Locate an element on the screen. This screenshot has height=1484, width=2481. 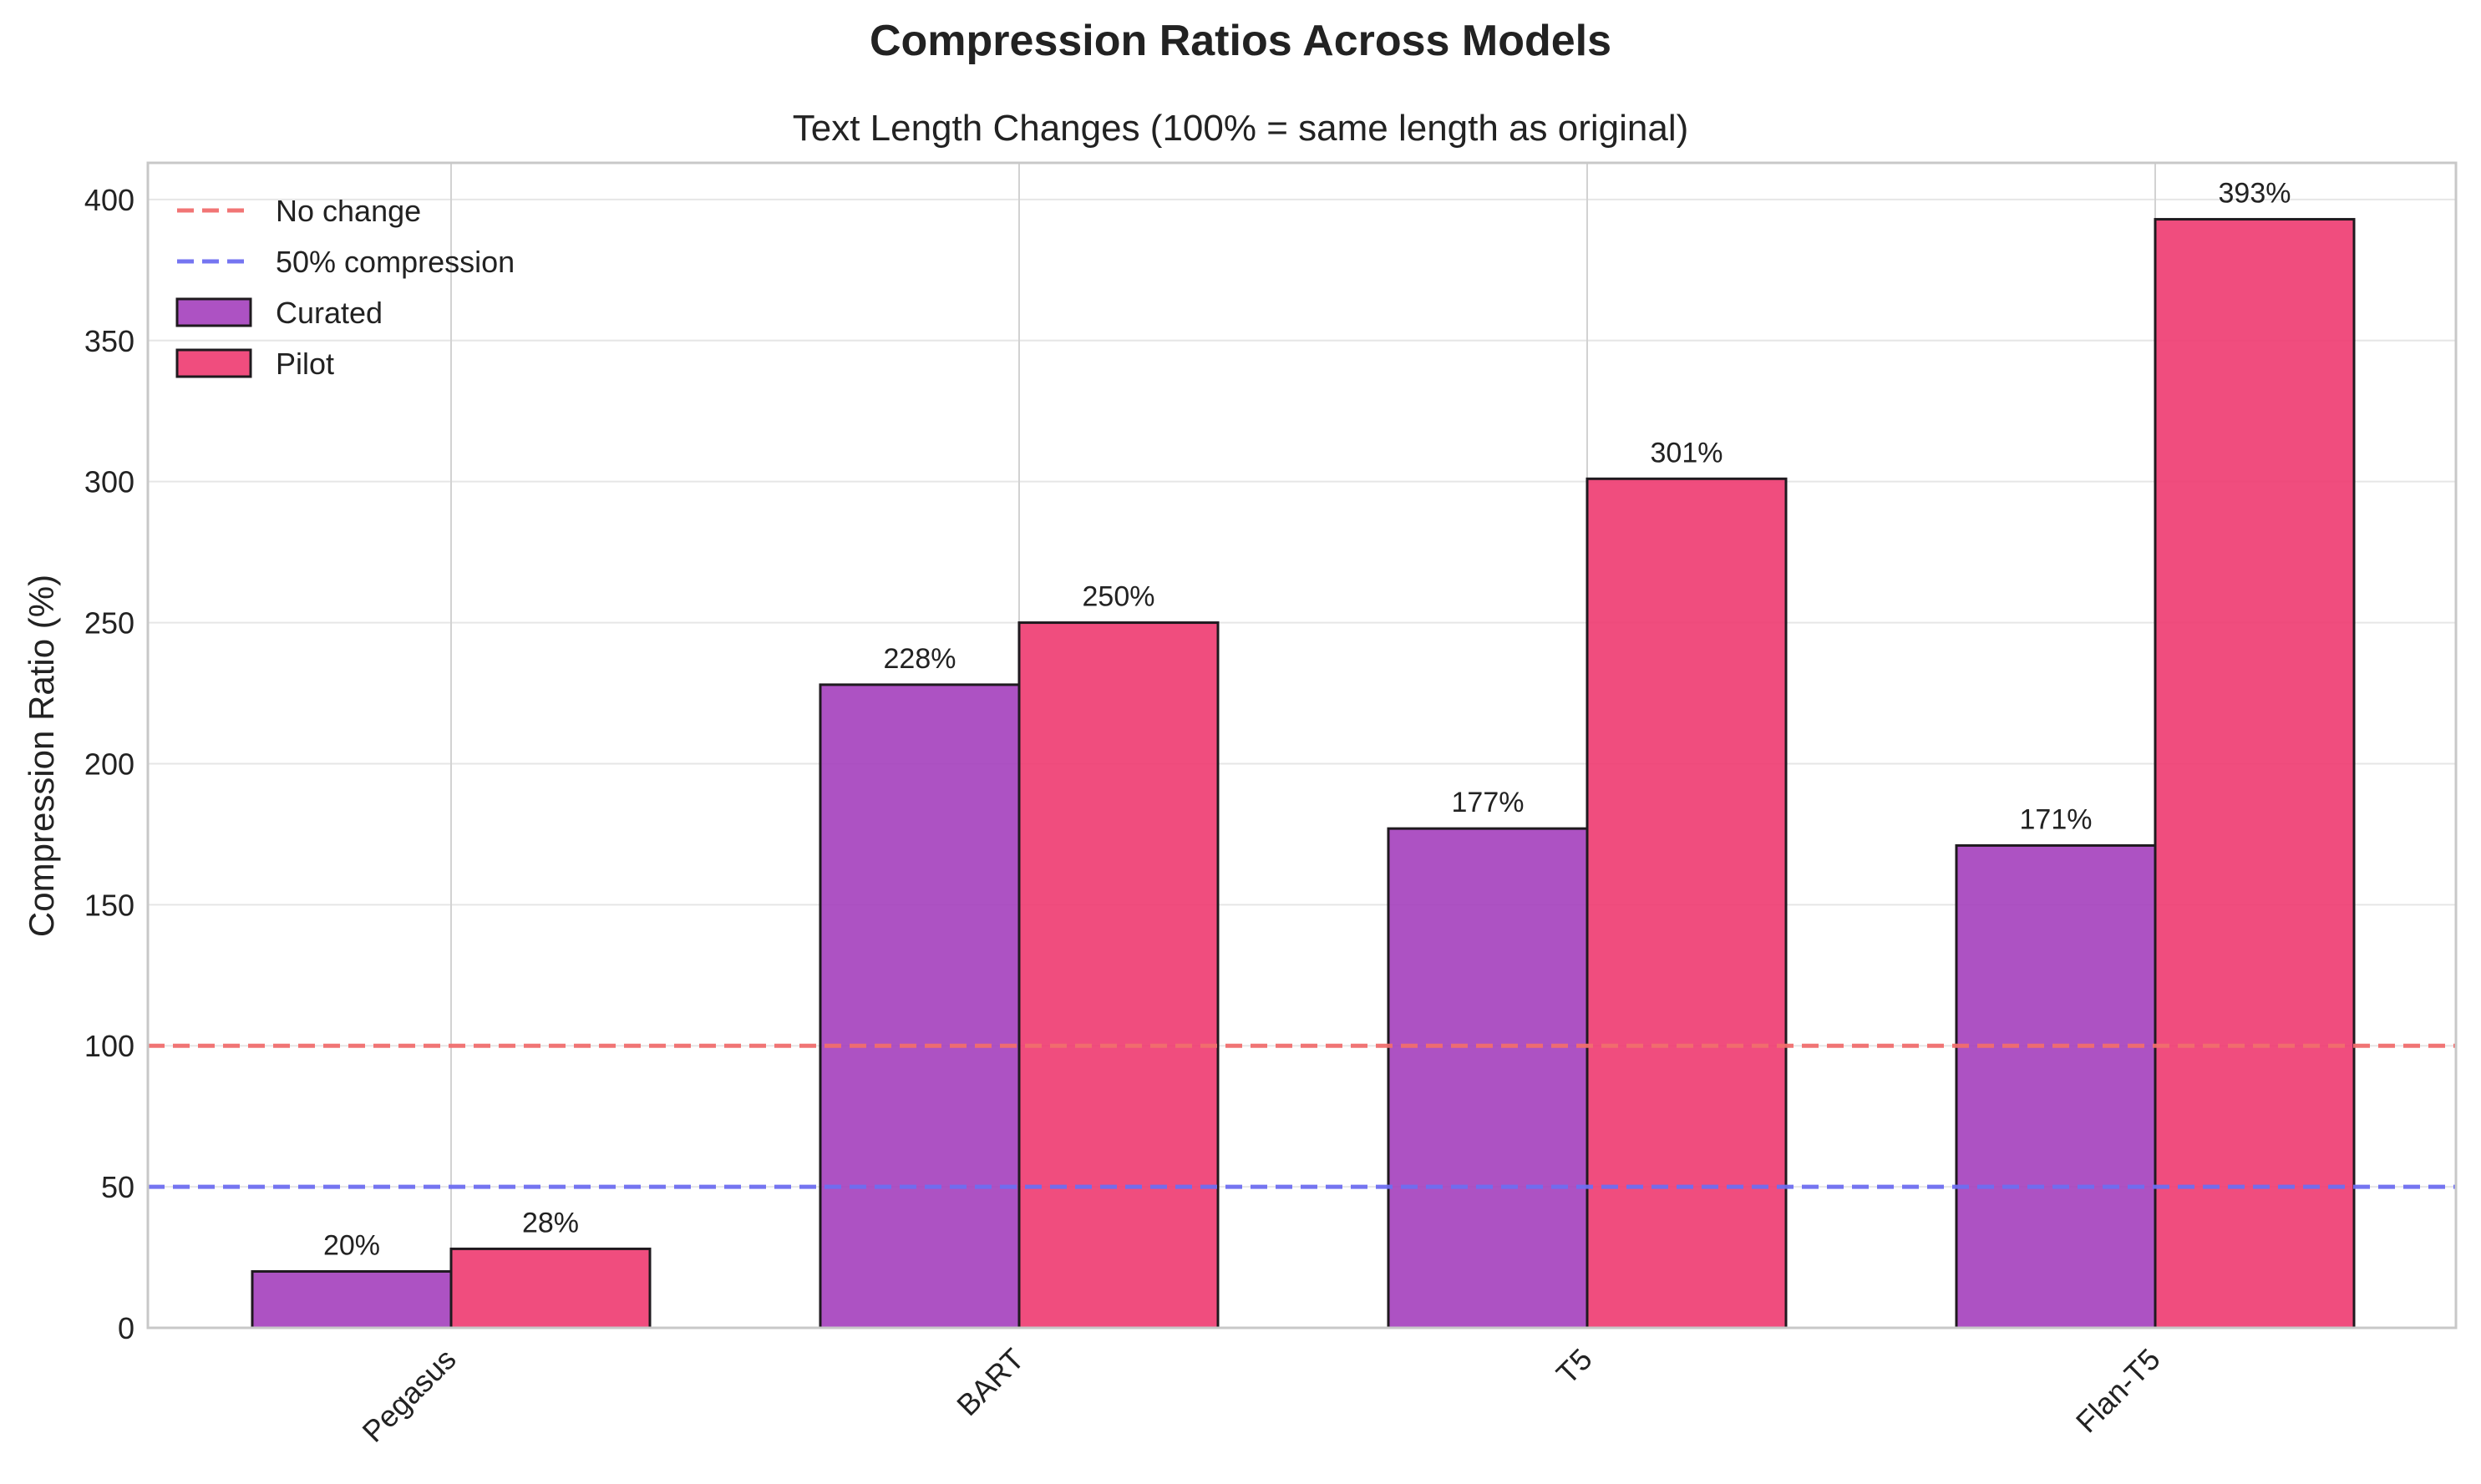
x-tick-label: Pegasus is located at coordinates (409, 1395).